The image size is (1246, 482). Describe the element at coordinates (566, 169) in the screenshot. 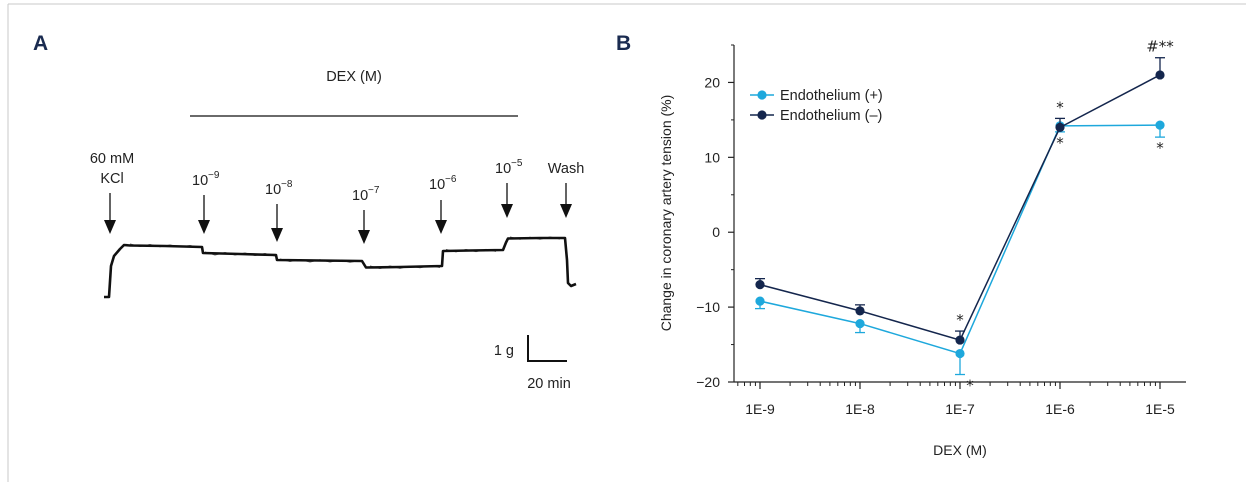

I see `wash-label: Wash` at that location.